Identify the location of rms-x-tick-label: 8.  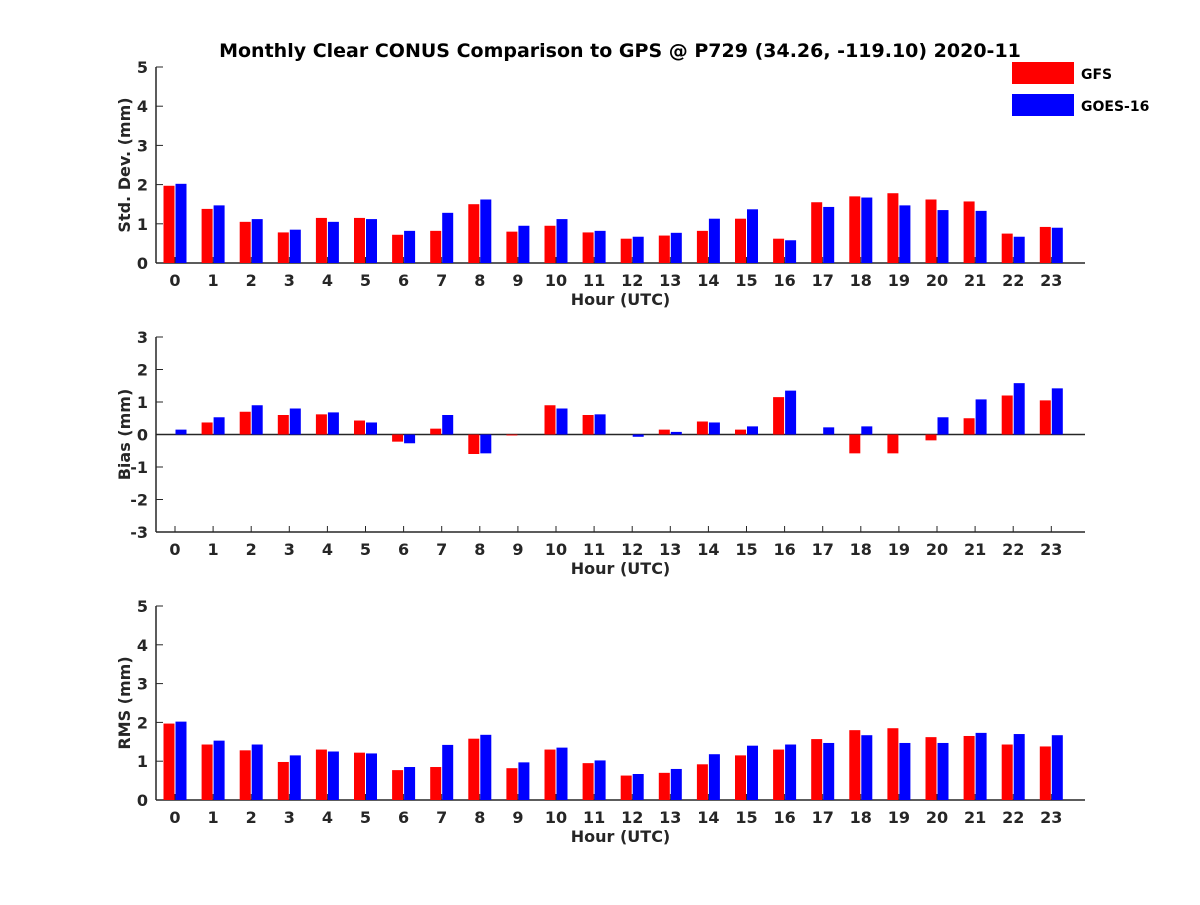
(479, 817).